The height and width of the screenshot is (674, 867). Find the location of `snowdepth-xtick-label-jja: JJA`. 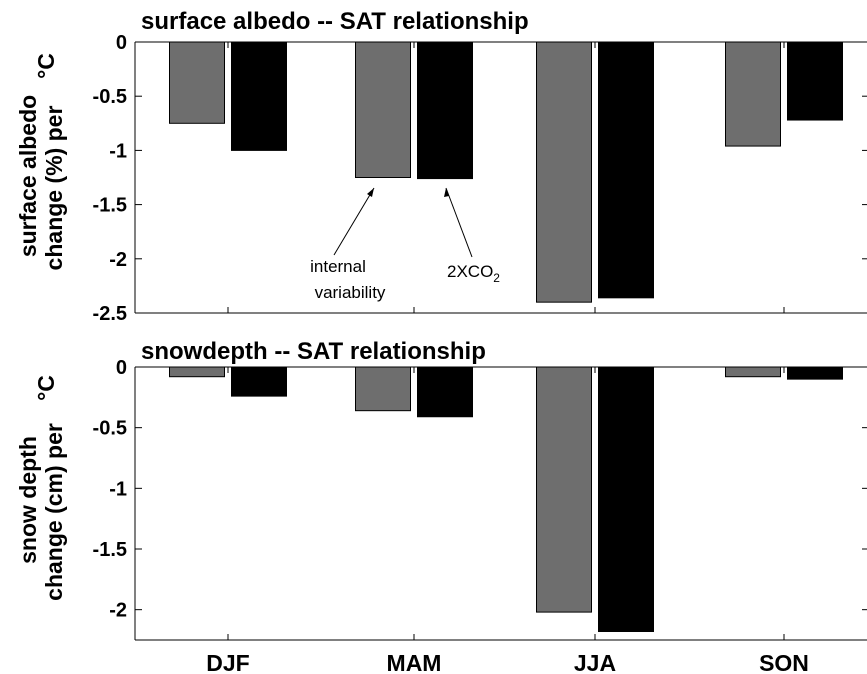

snowdepth-xtick-label-jja: JJA is located at coordinates (595, 662).